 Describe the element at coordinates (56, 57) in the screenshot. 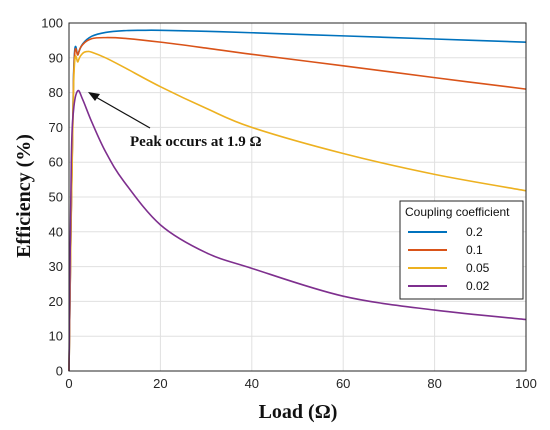

I see `y-tick-label: 90` at that location.